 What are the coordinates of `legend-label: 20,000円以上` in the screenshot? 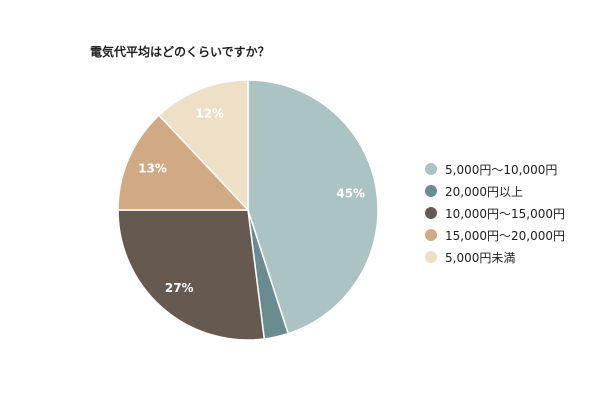 It's located at (484, 191).